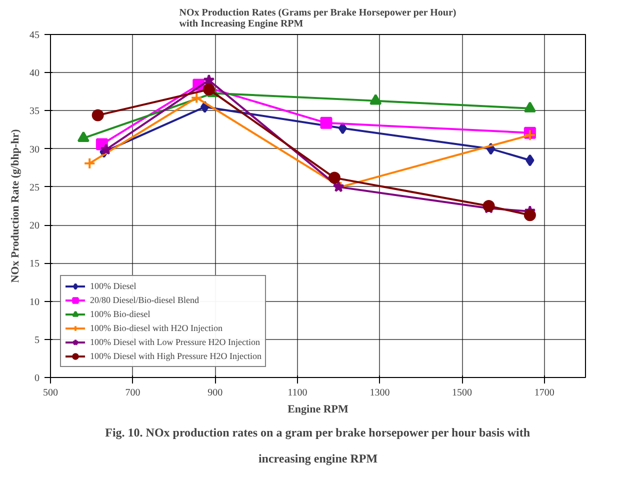 This screenshot has height=477, width=629. What do you see at coordinates (380, 393) in the screenshot?
I see `x-tick-label: 1300` at bounding box center [380, 393].